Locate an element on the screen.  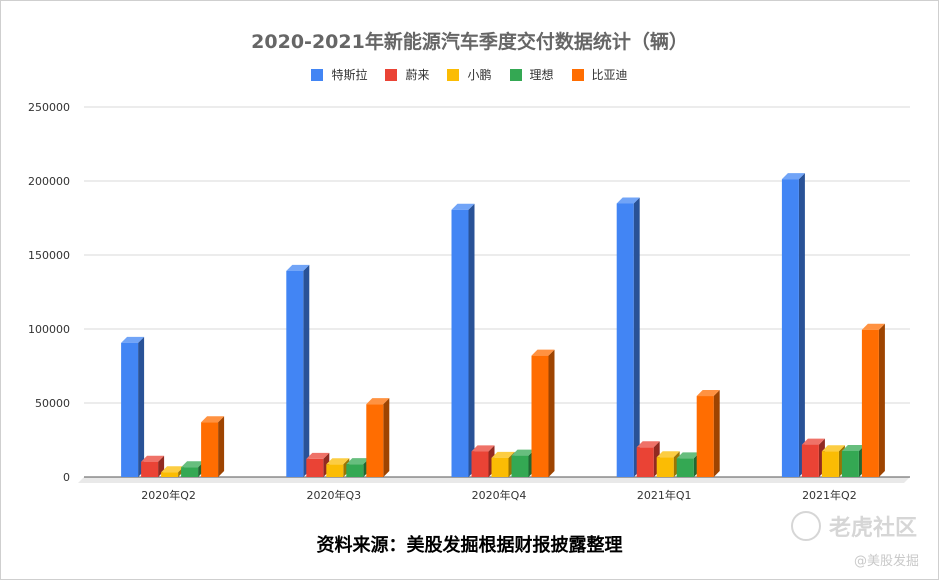
legend-label-li-auto: 理想 is located at coordinates (541, 75).